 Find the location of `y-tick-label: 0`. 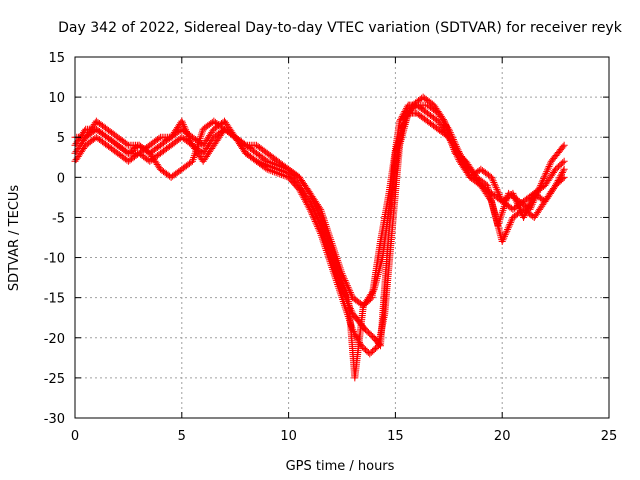

y-tick-label: 0 is located at coordinates (61, 178).